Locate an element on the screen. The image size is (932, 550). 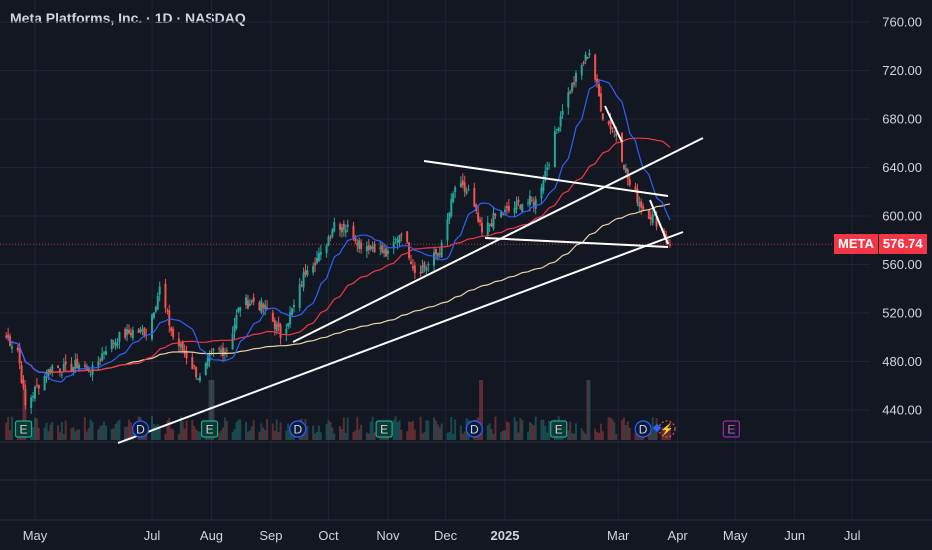
split-event-icon: ⚡ is located at coordinates (667, 429).